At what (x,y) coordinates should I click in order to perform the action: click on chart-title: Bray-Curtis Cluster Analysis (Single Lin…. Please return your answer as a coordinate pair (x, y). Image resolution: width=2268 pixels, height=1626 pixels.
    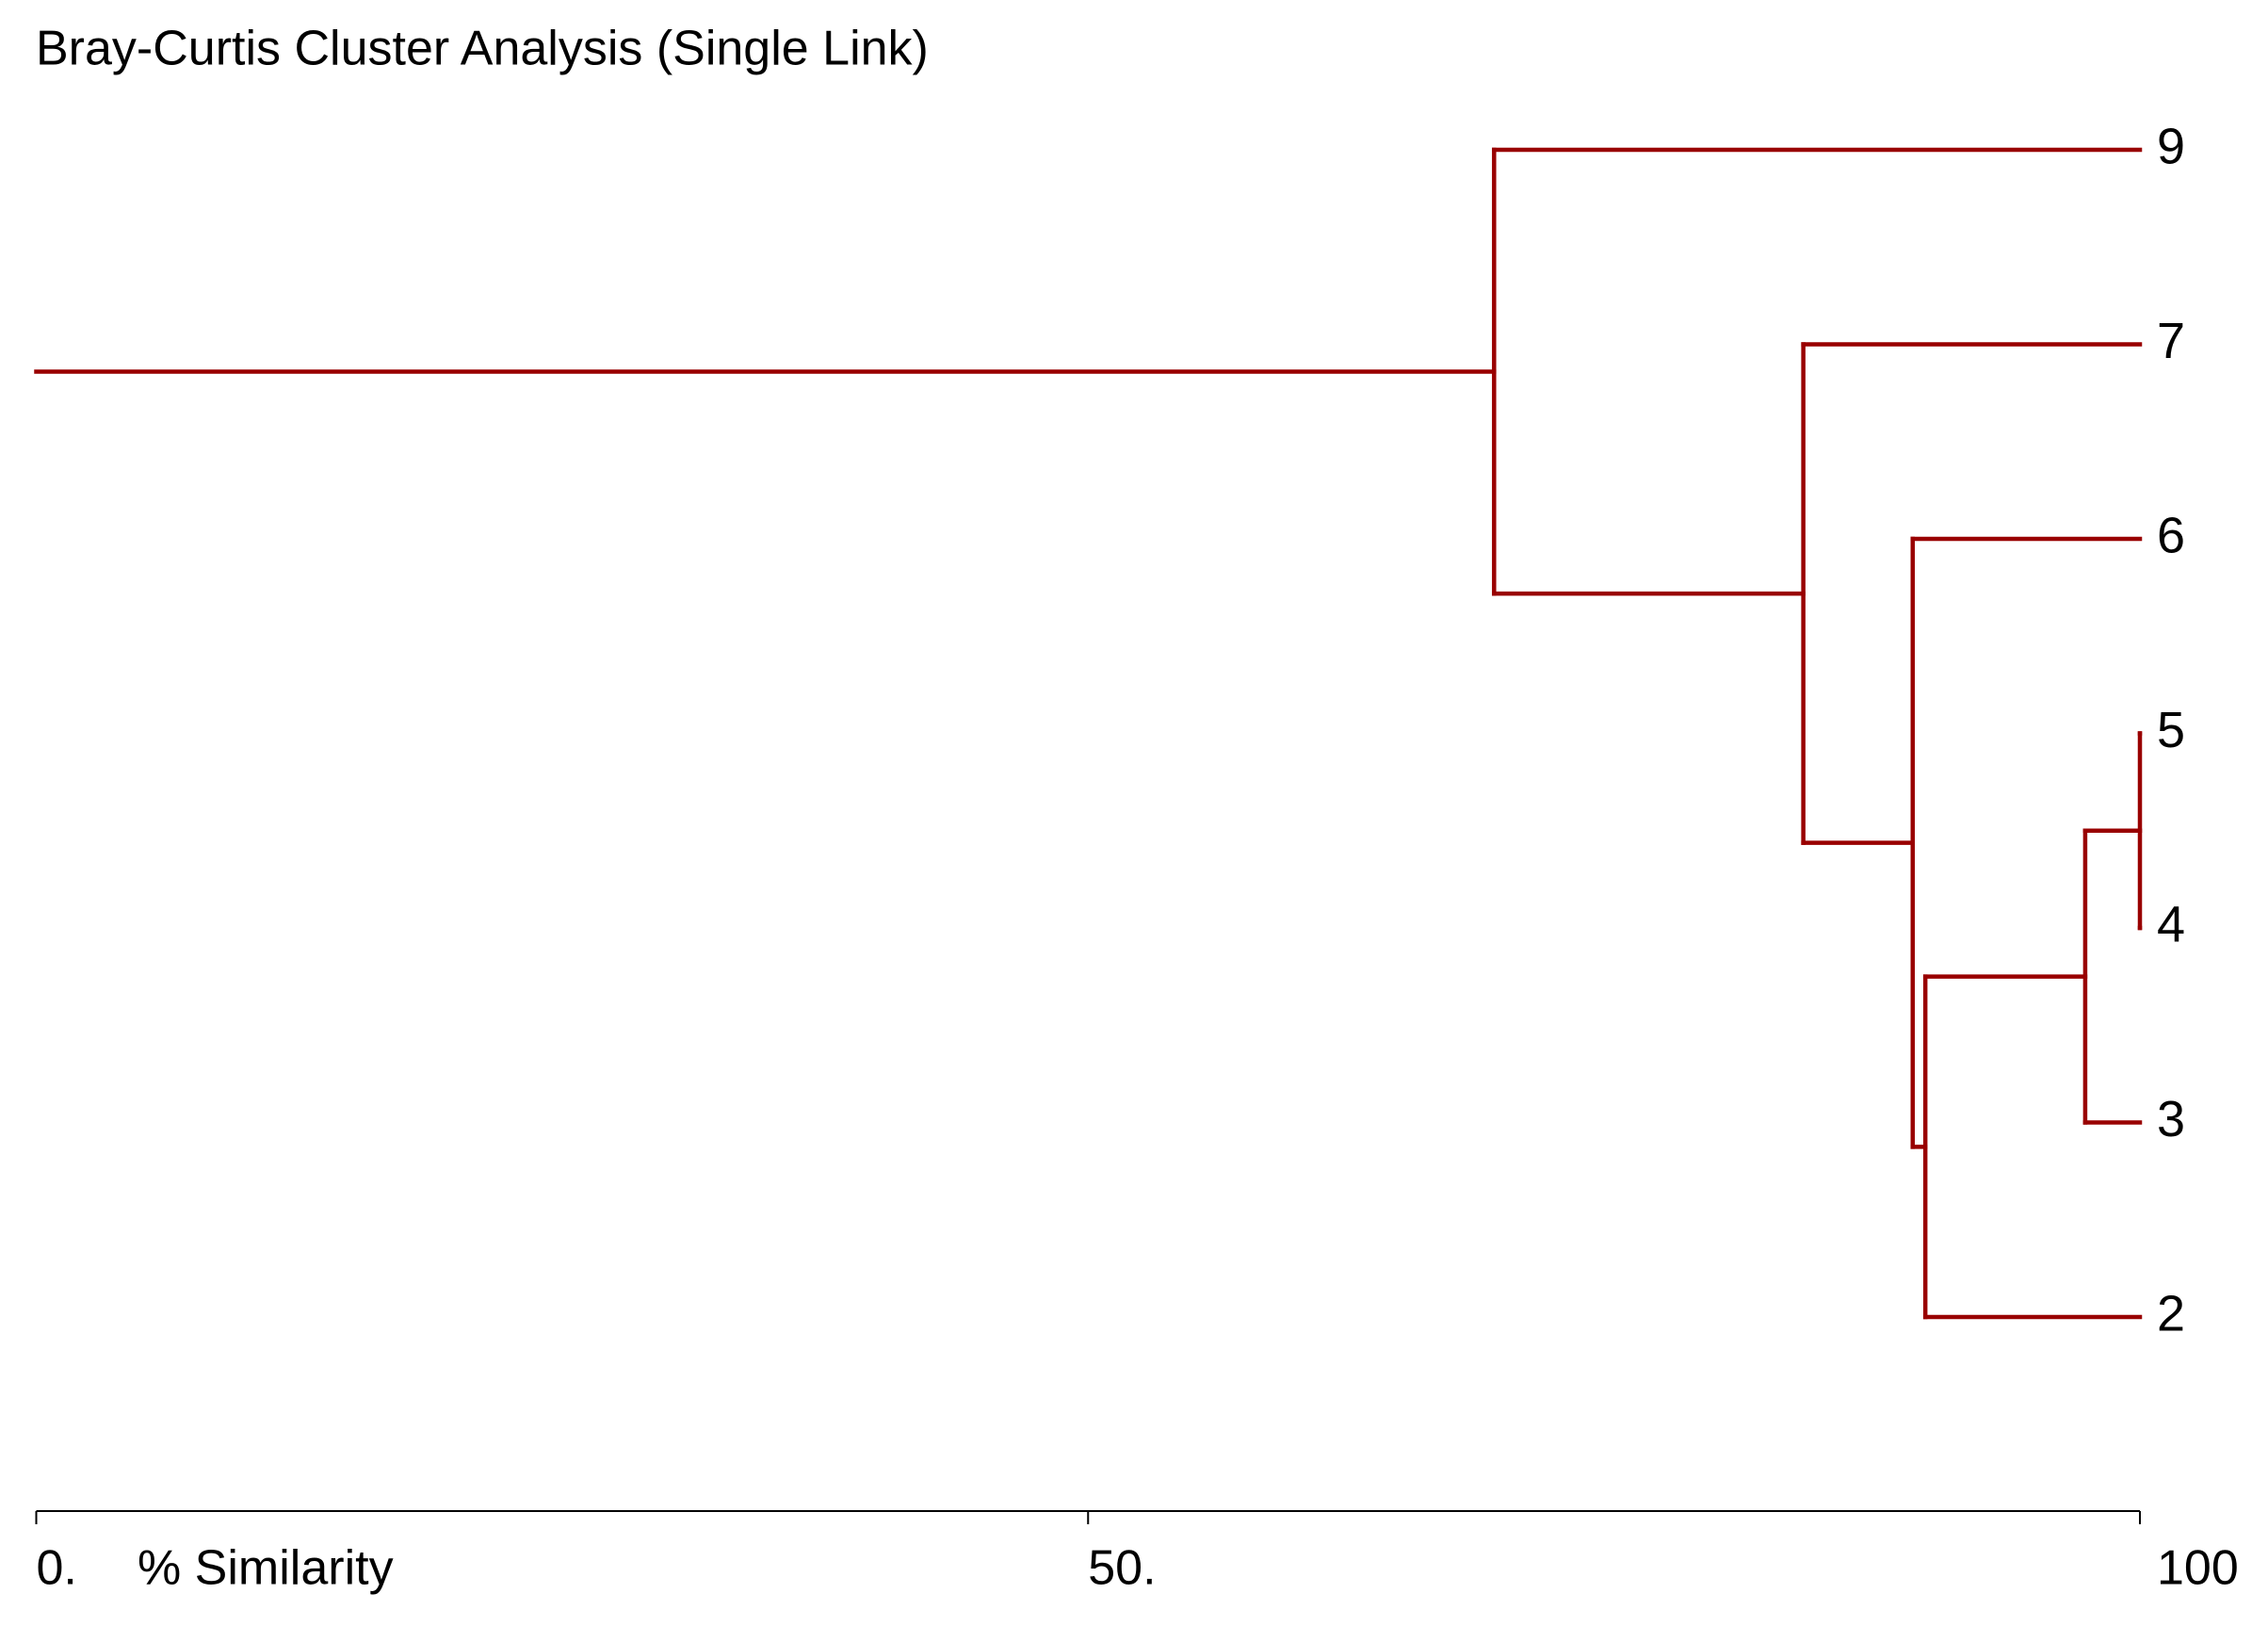
    Looking at the image, I should click on (482, 49).